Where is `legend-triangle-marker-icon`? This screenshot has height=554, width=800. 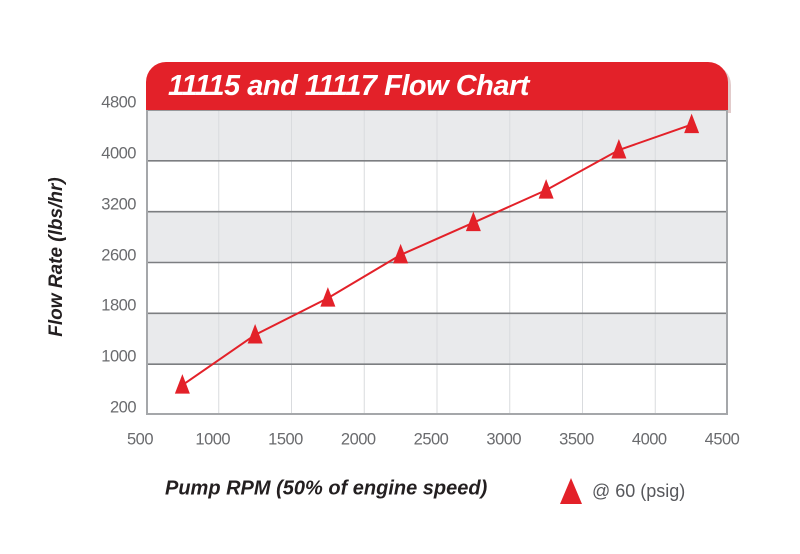 legend-triangle-marker-icon is located at coordinates (571, 491).